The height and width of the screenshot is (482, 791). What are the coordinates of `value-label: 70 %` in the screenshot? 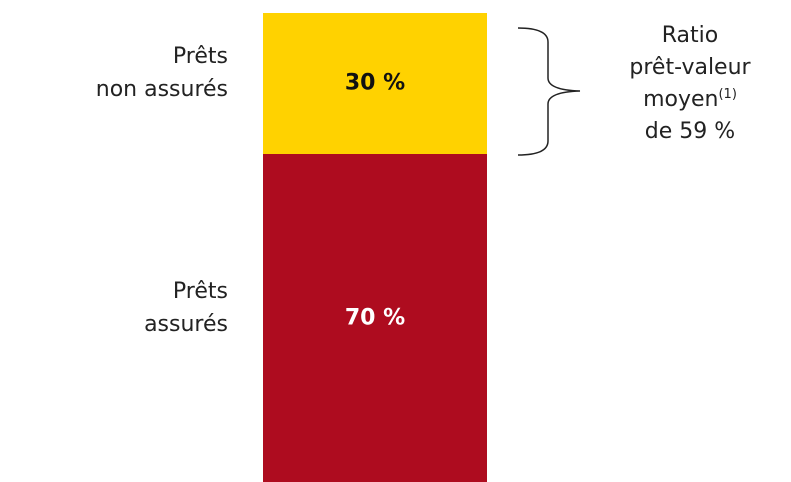 It's located at (375, 318).